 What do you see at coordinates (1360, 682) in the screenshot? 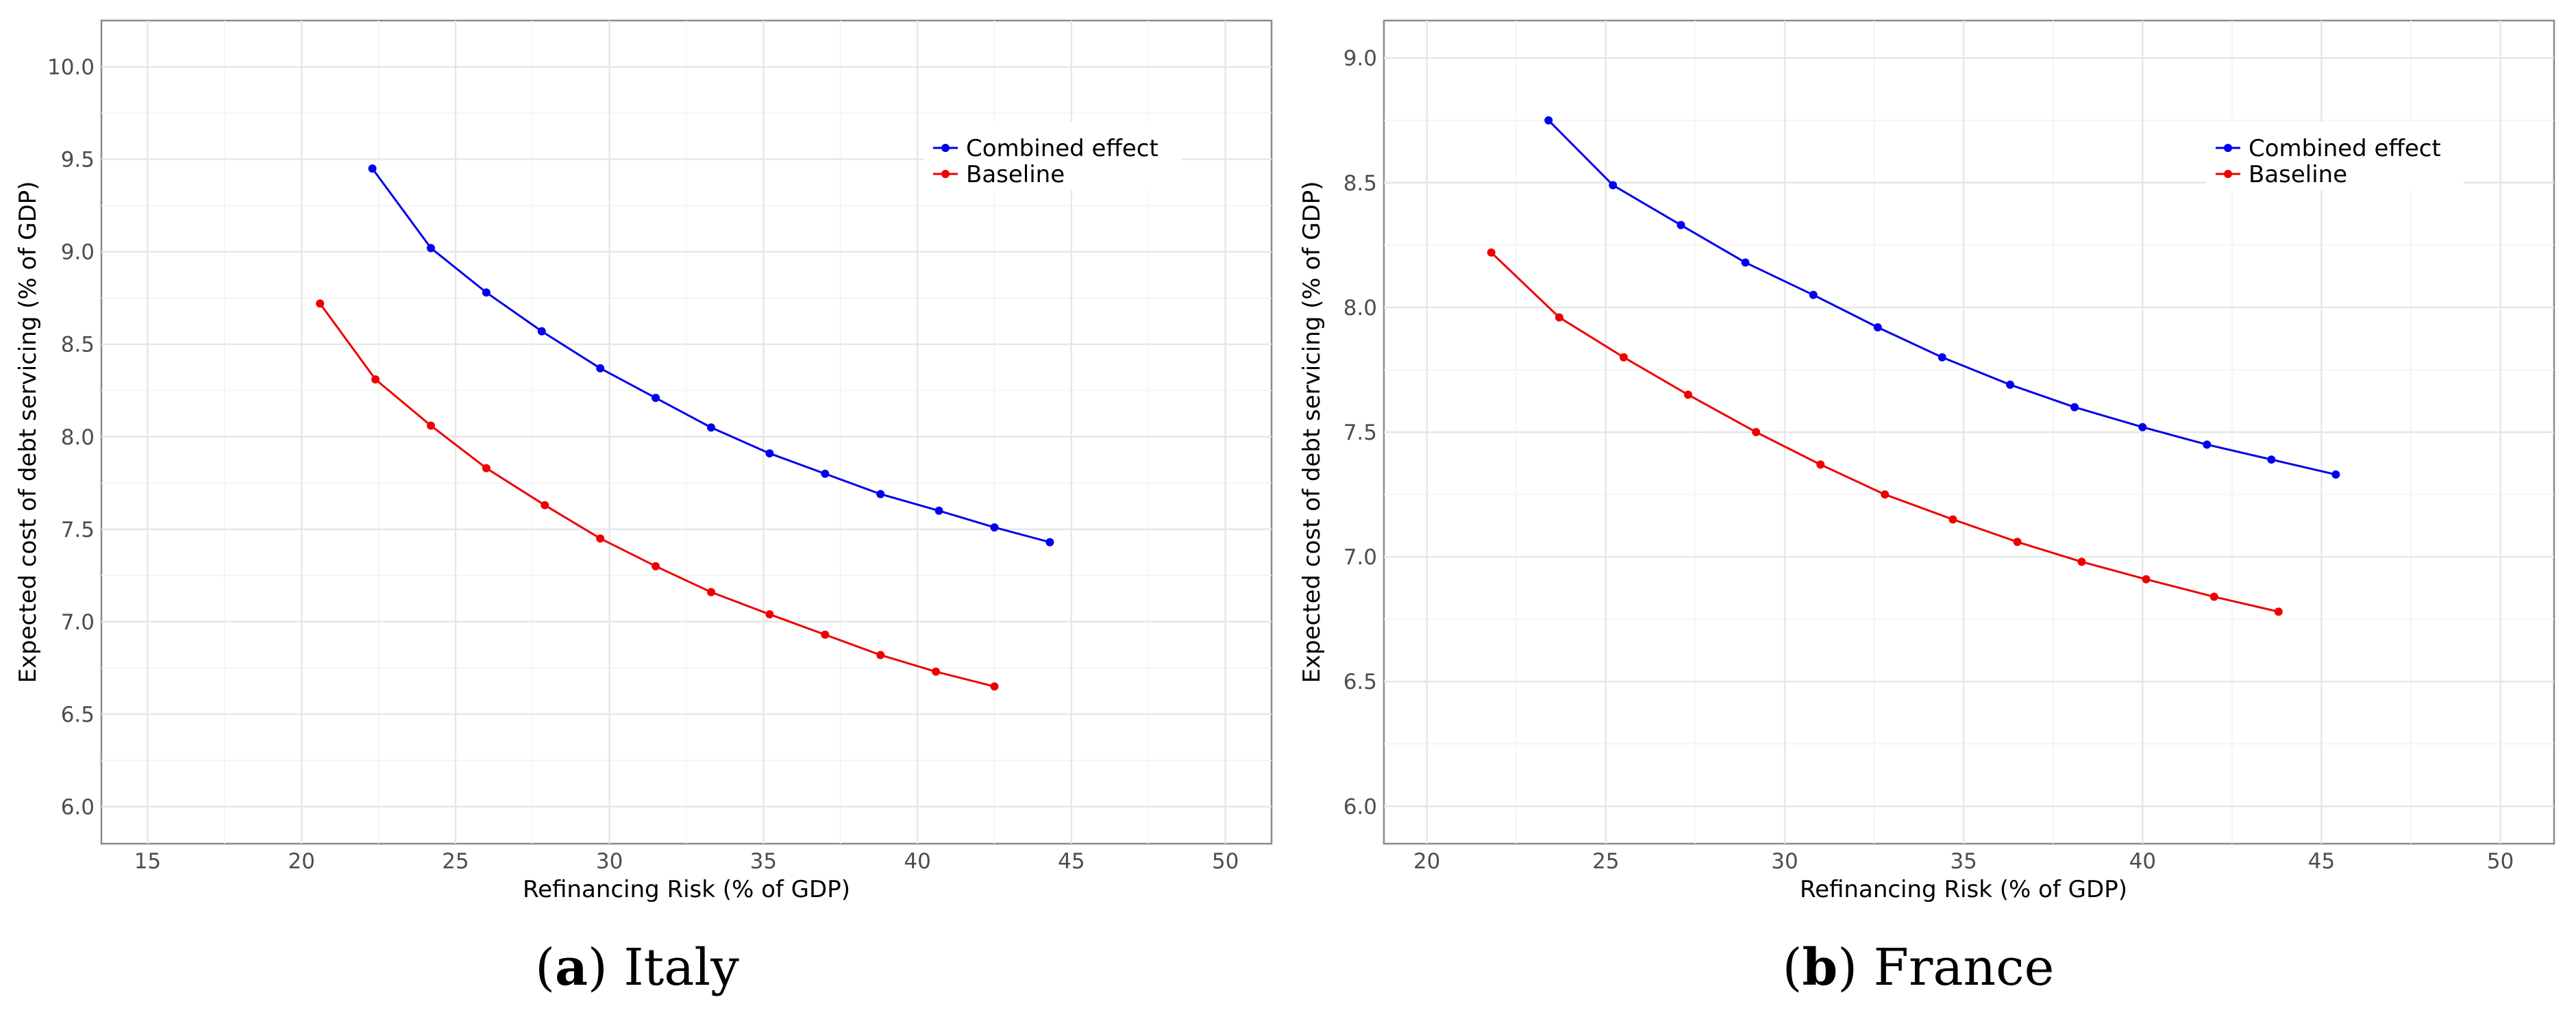
I see `y-tick-label: 6.5` at bounding box center [1360, 682].